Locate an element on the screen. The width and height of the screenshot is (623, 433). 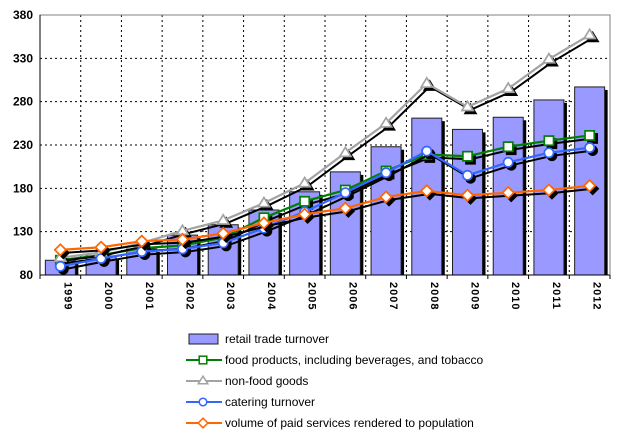
y-tick-label: 280 is located at coordinates (23, 102).